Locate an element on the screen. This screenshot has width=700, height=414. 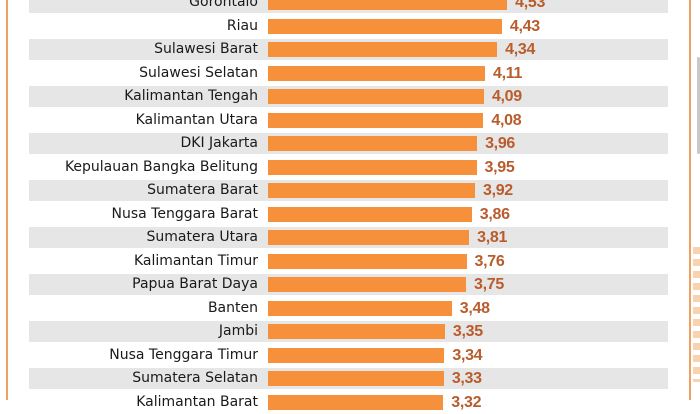
value-label: 3,48 is located at coordinates (475, 309).